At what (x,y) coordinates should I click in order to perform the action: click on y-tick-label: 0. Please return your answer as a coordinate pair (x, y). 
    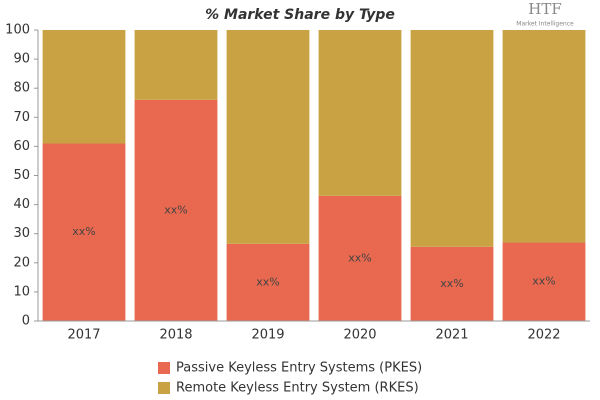
    Looking at the image, I should click on (26, 321).